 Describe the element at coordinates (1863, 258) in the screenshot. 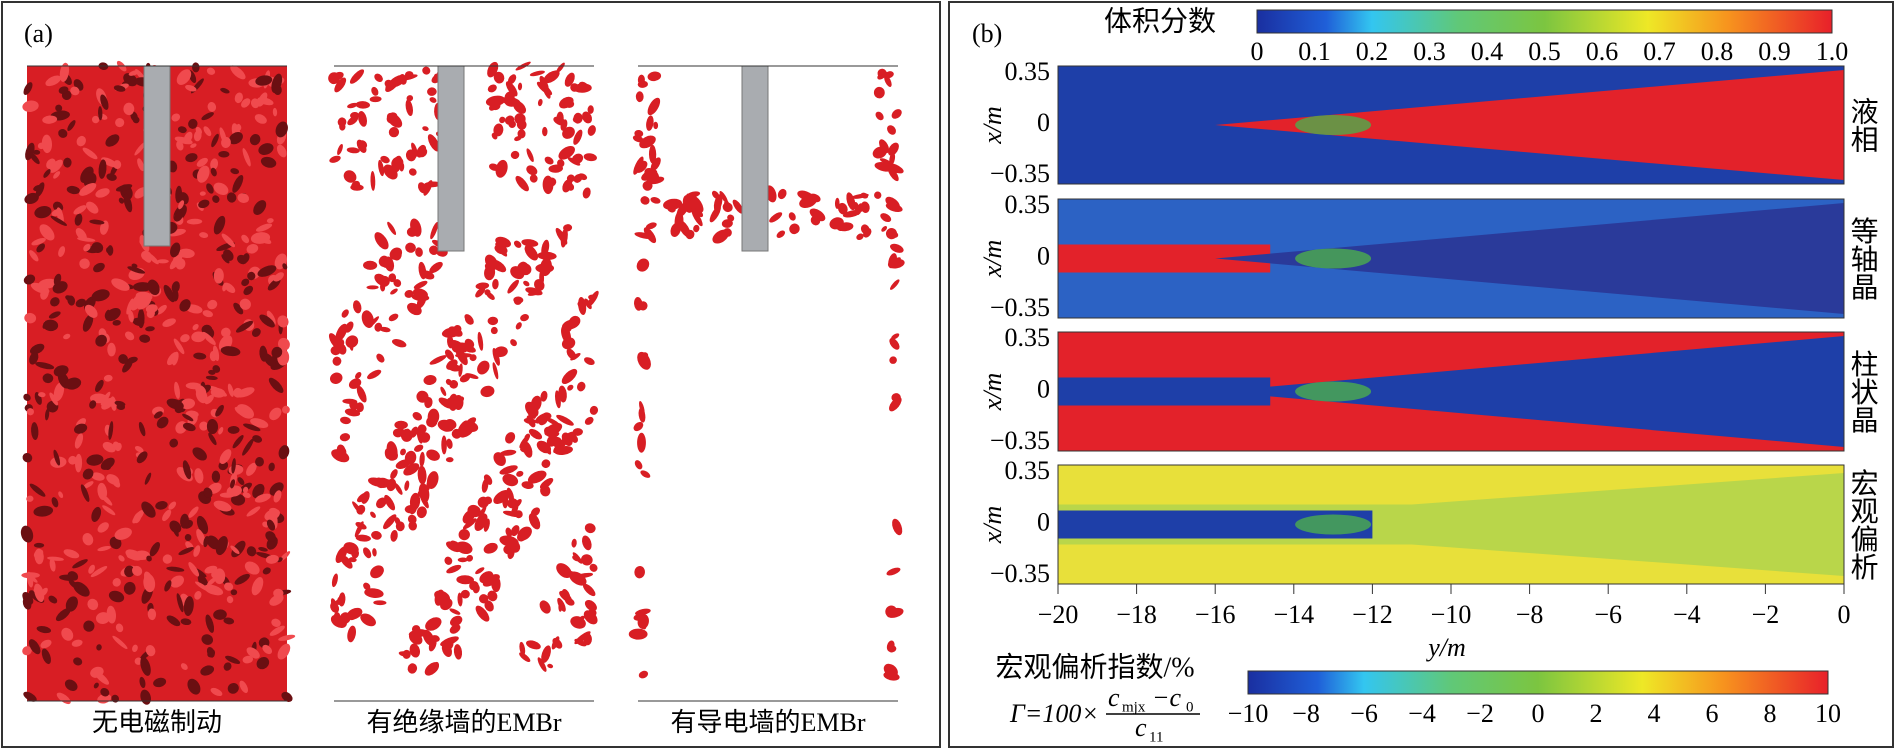

I see `row-label: 等轴晶` at that location.